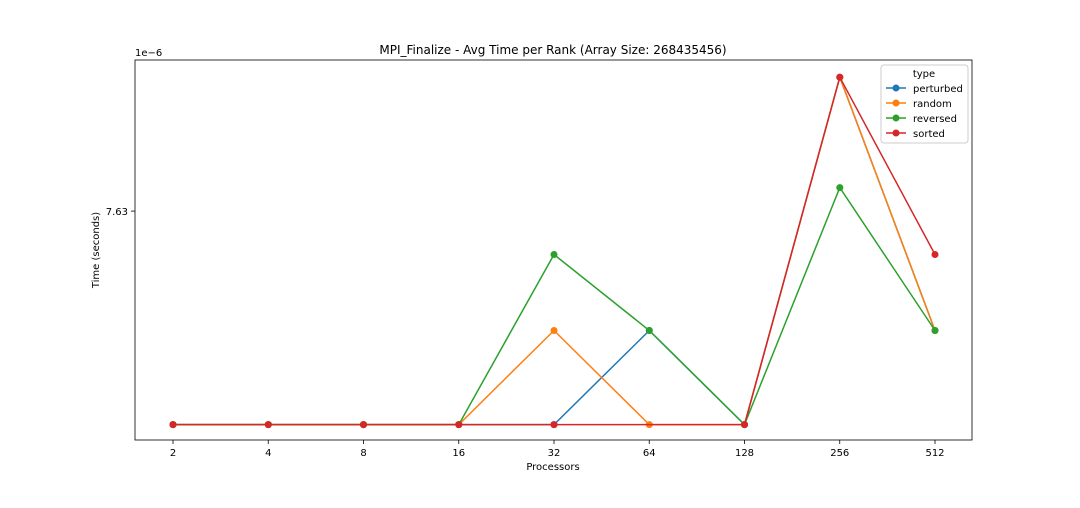  What do you see at coordinates (935, 119) in the screenshot?
I see `legend-label: reversed` at bounding box center [935, 119].